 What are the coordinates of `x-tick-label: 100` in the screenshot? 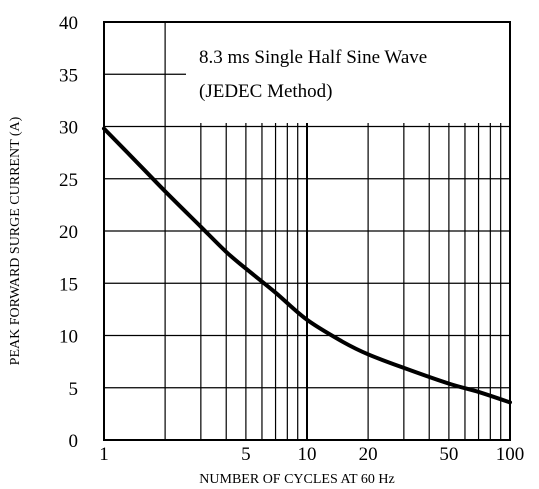 It's located at (510, 454).